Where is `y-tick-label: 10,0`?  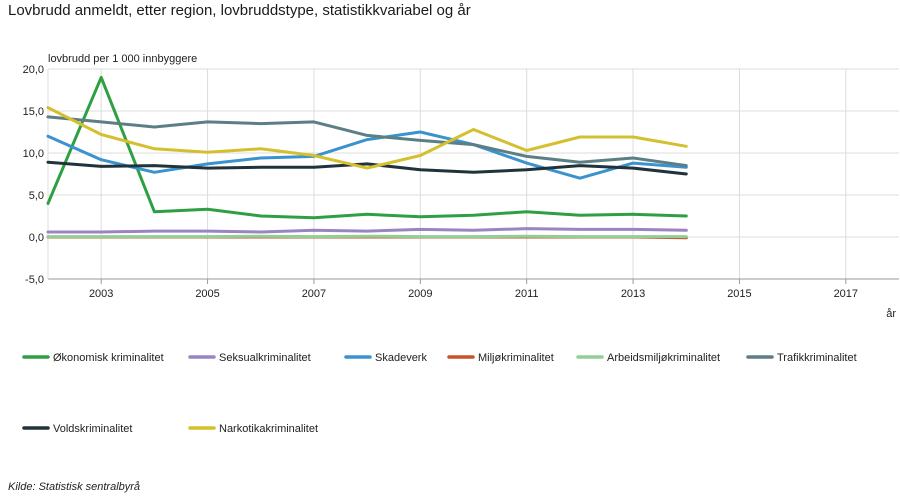
y-tick-label: 10,0 is located at coordinates (33, 154).